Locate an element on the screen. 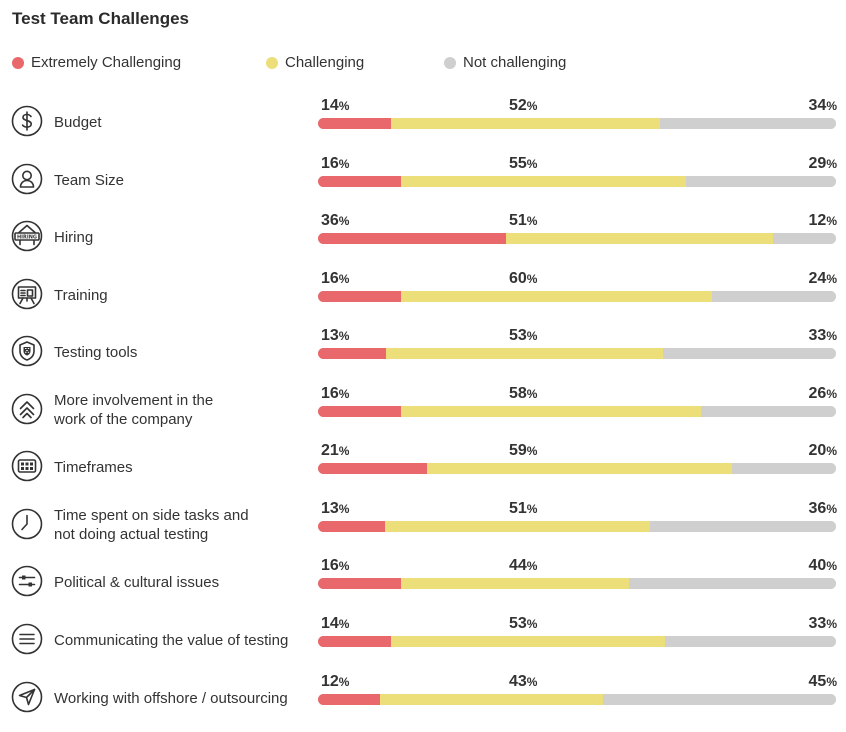 This screenshot has width=846, height=732. data-label-not-challenging: 20% is located at coordinates (822, 450).